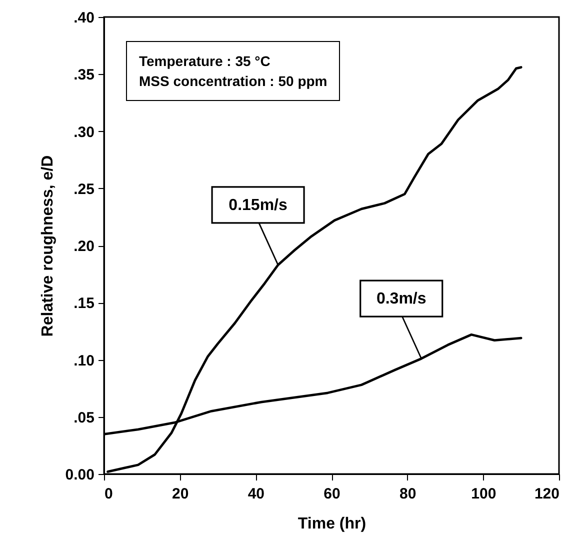  What do you see at coordinates (84, 189) in the screenshot?
I see `y-tick-label: .25` at bounding box center [84, 189].